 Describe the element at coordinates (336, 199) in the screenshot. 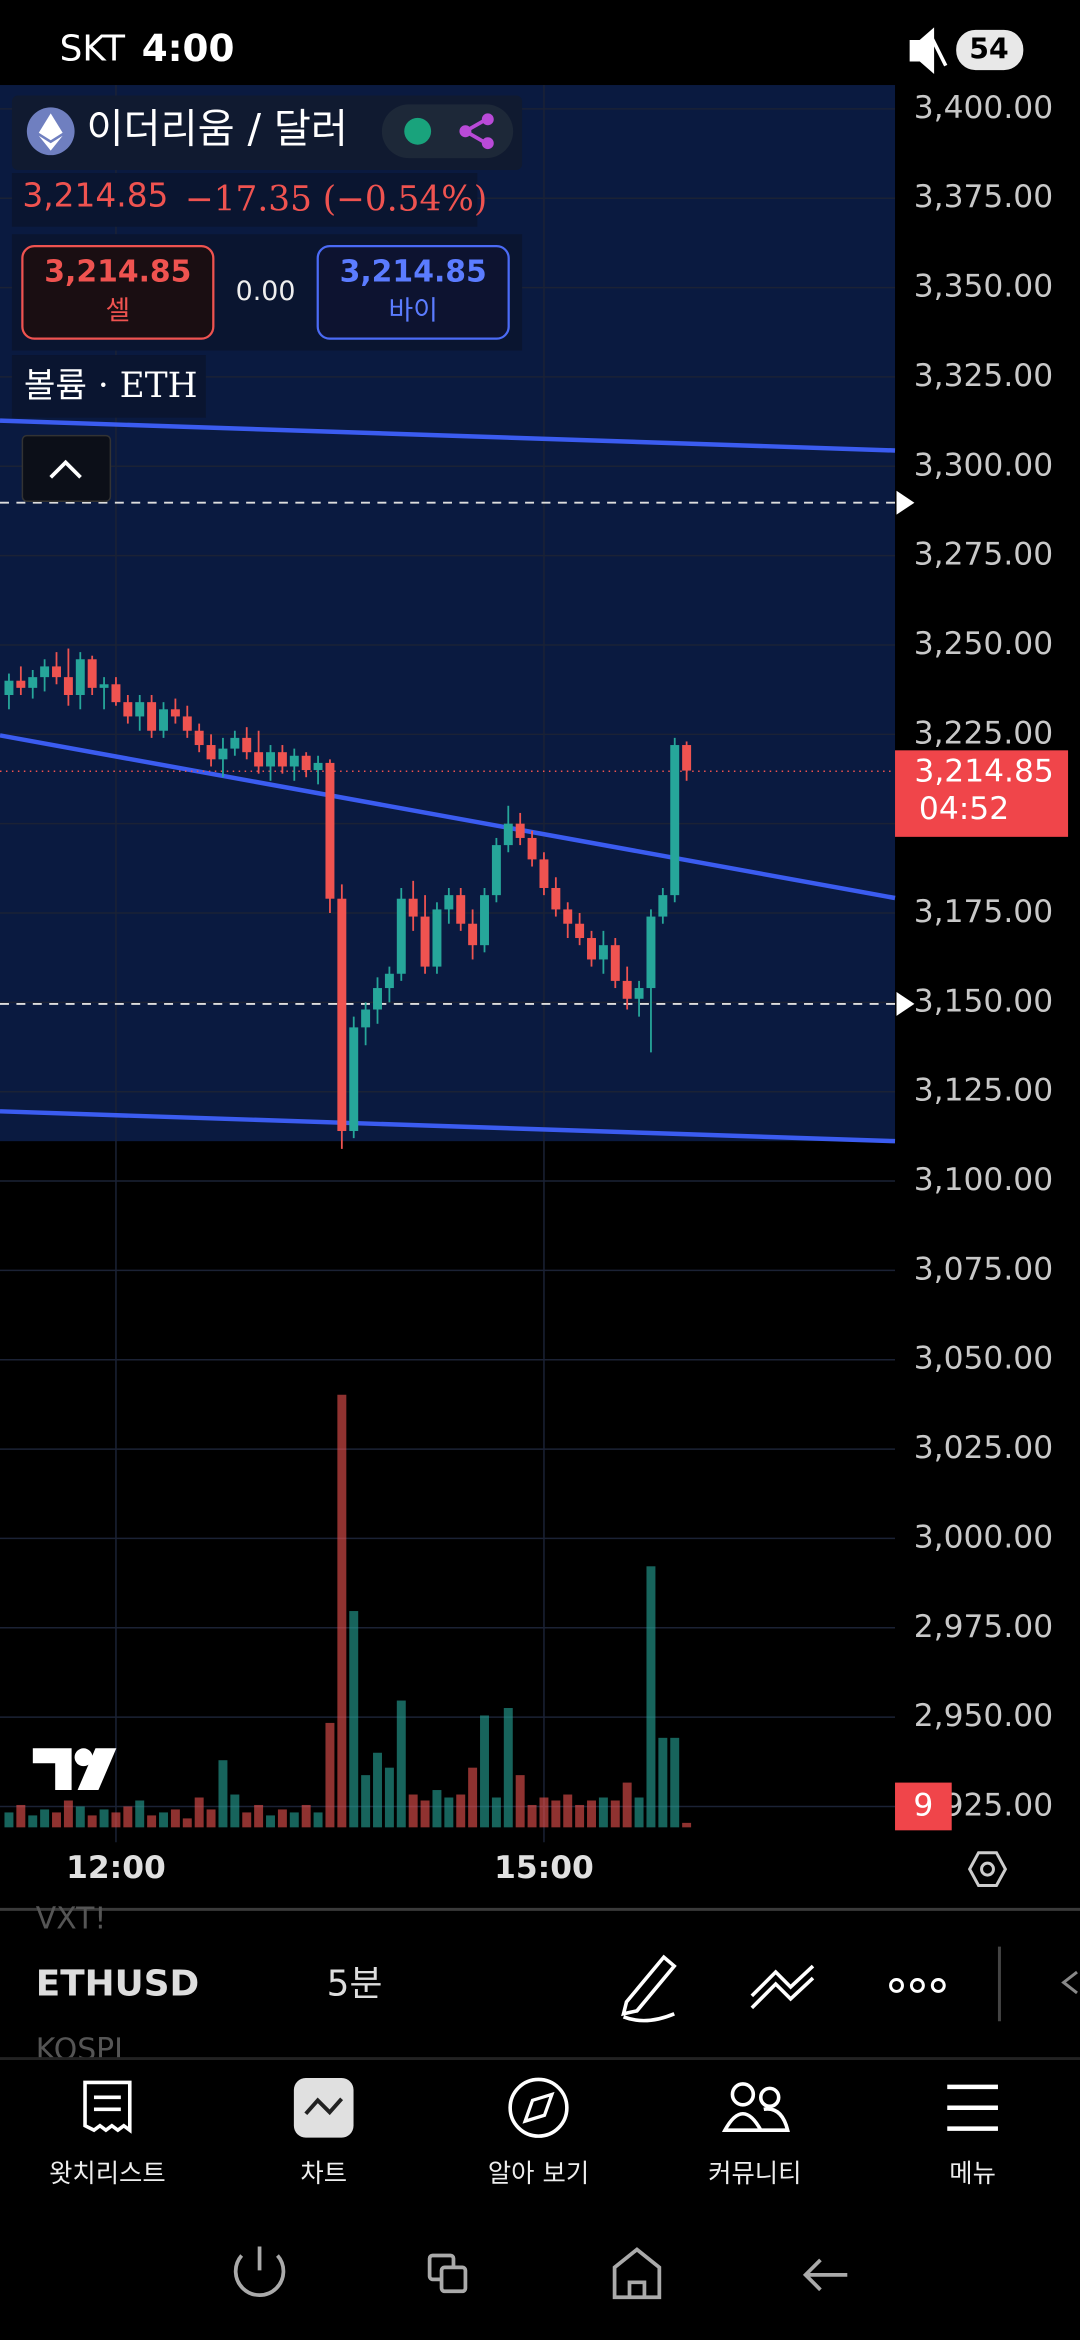

I see `price-change: −17.35 (−0.54%)` at that location.